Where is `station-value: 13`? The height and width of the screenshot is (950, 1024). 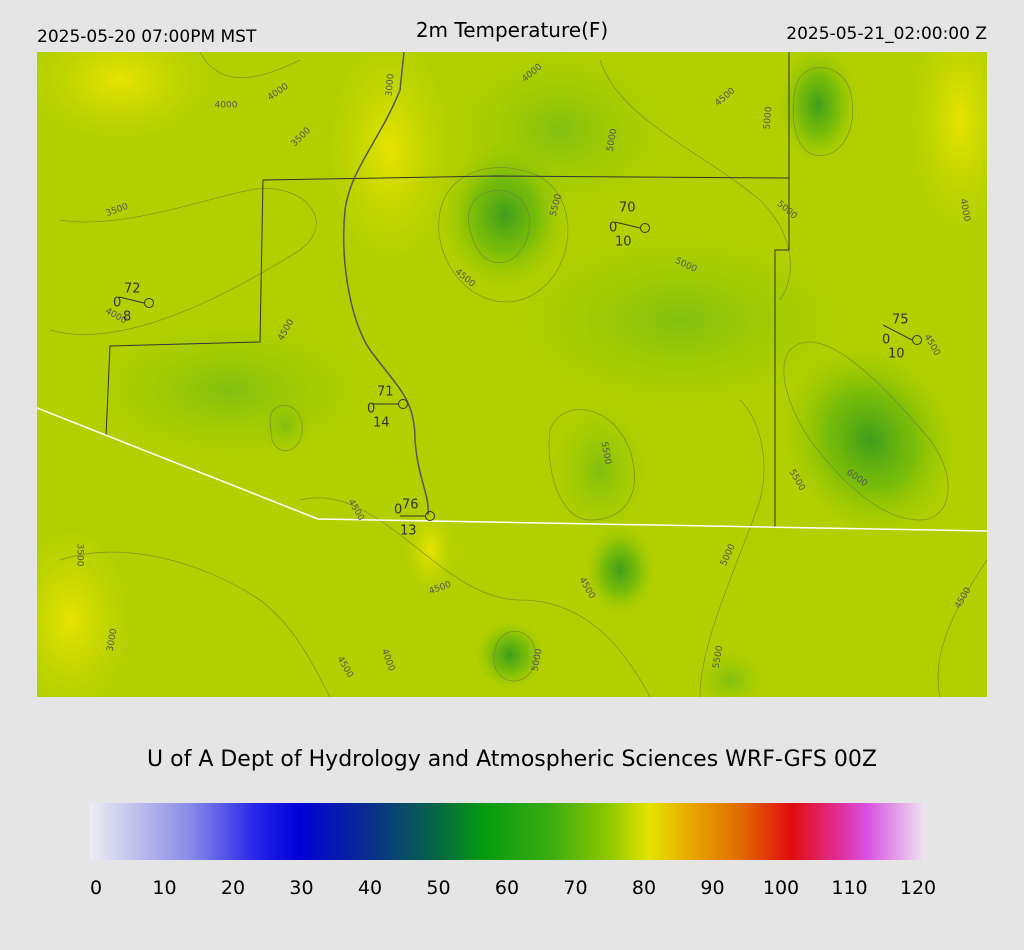
station-value: 13 is located at coordinates (408, 531).